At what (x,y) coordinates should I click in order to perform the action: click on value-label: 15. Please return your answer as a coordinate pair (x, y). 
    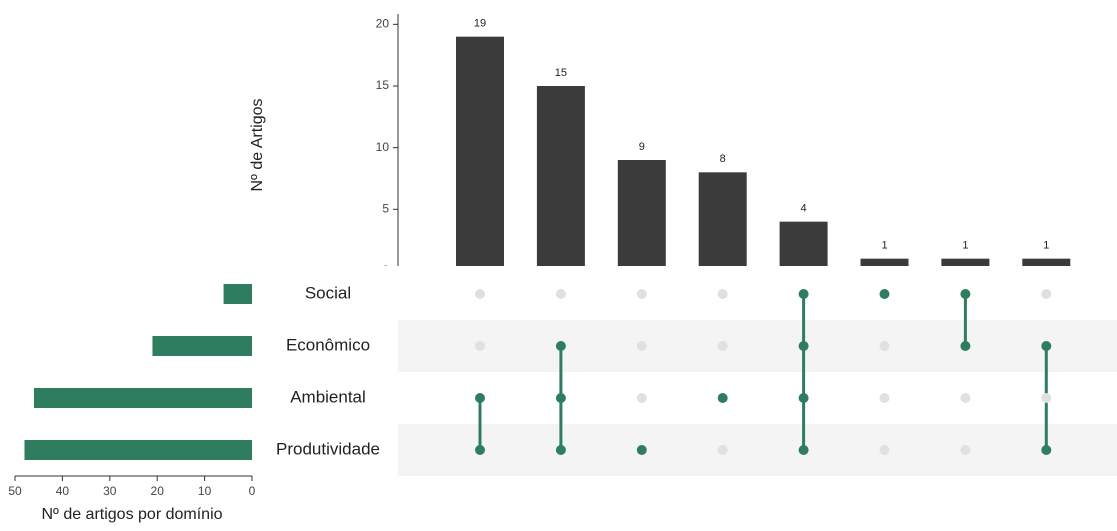
    Looking at the image, I should click on (561, 73).